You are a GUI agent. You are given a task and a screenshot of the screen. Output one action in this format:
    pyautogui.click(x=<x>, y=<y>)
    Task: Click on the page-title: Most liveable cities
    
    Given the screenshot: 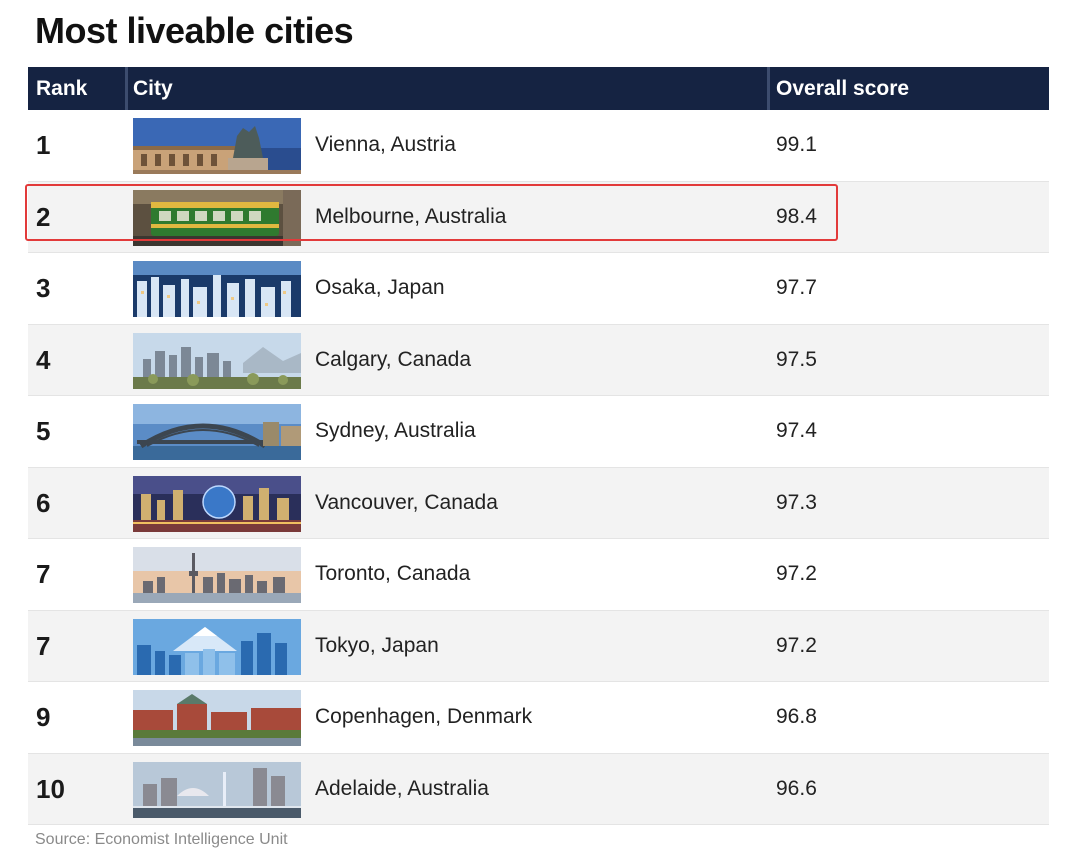 What is the action you would take?
    pyautogui.click(x=194, y=30)
    